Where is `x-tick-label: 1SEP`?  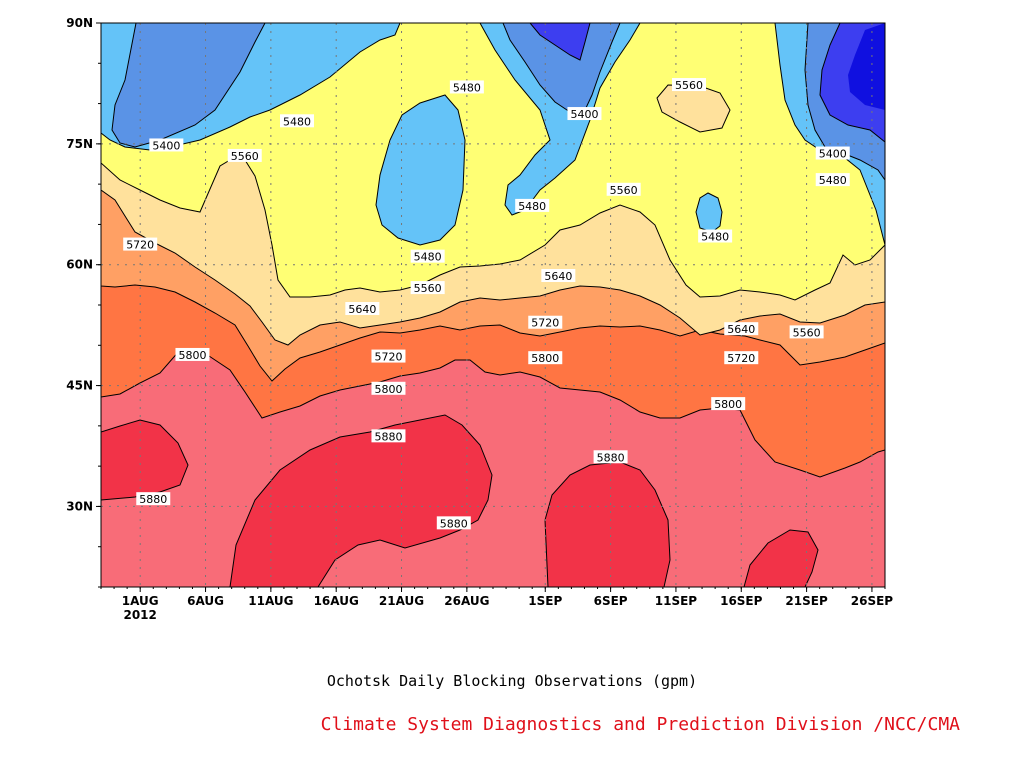 x-tick-label: 1SEP is located at coordinates (545, 601).